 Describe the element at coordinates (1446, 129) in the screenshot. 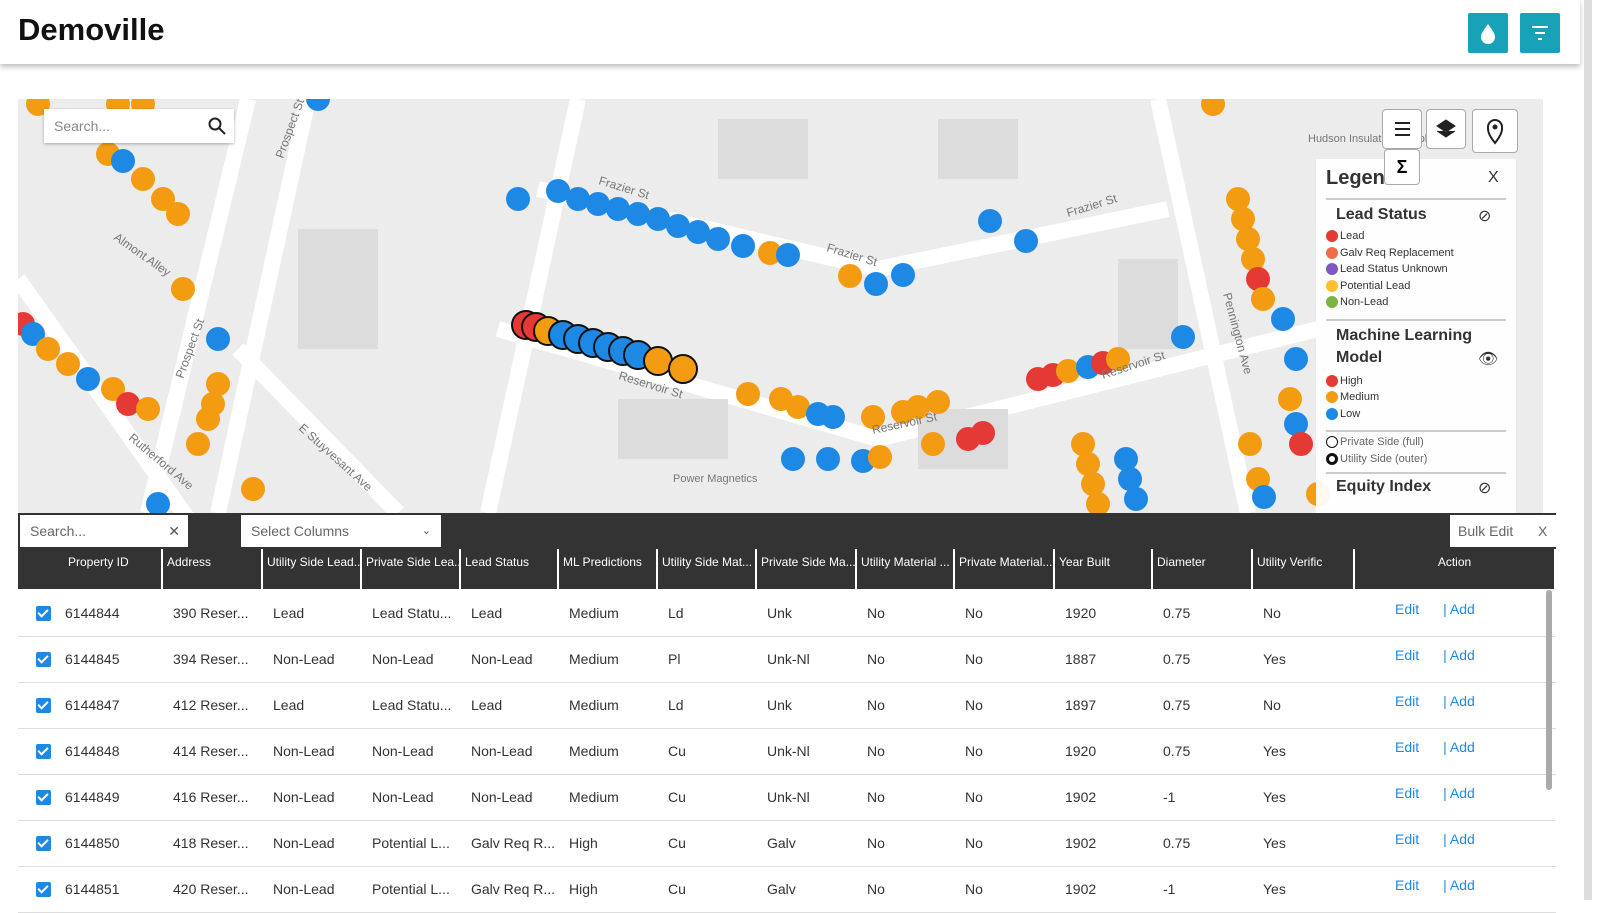

I see `layers-button` at that location.